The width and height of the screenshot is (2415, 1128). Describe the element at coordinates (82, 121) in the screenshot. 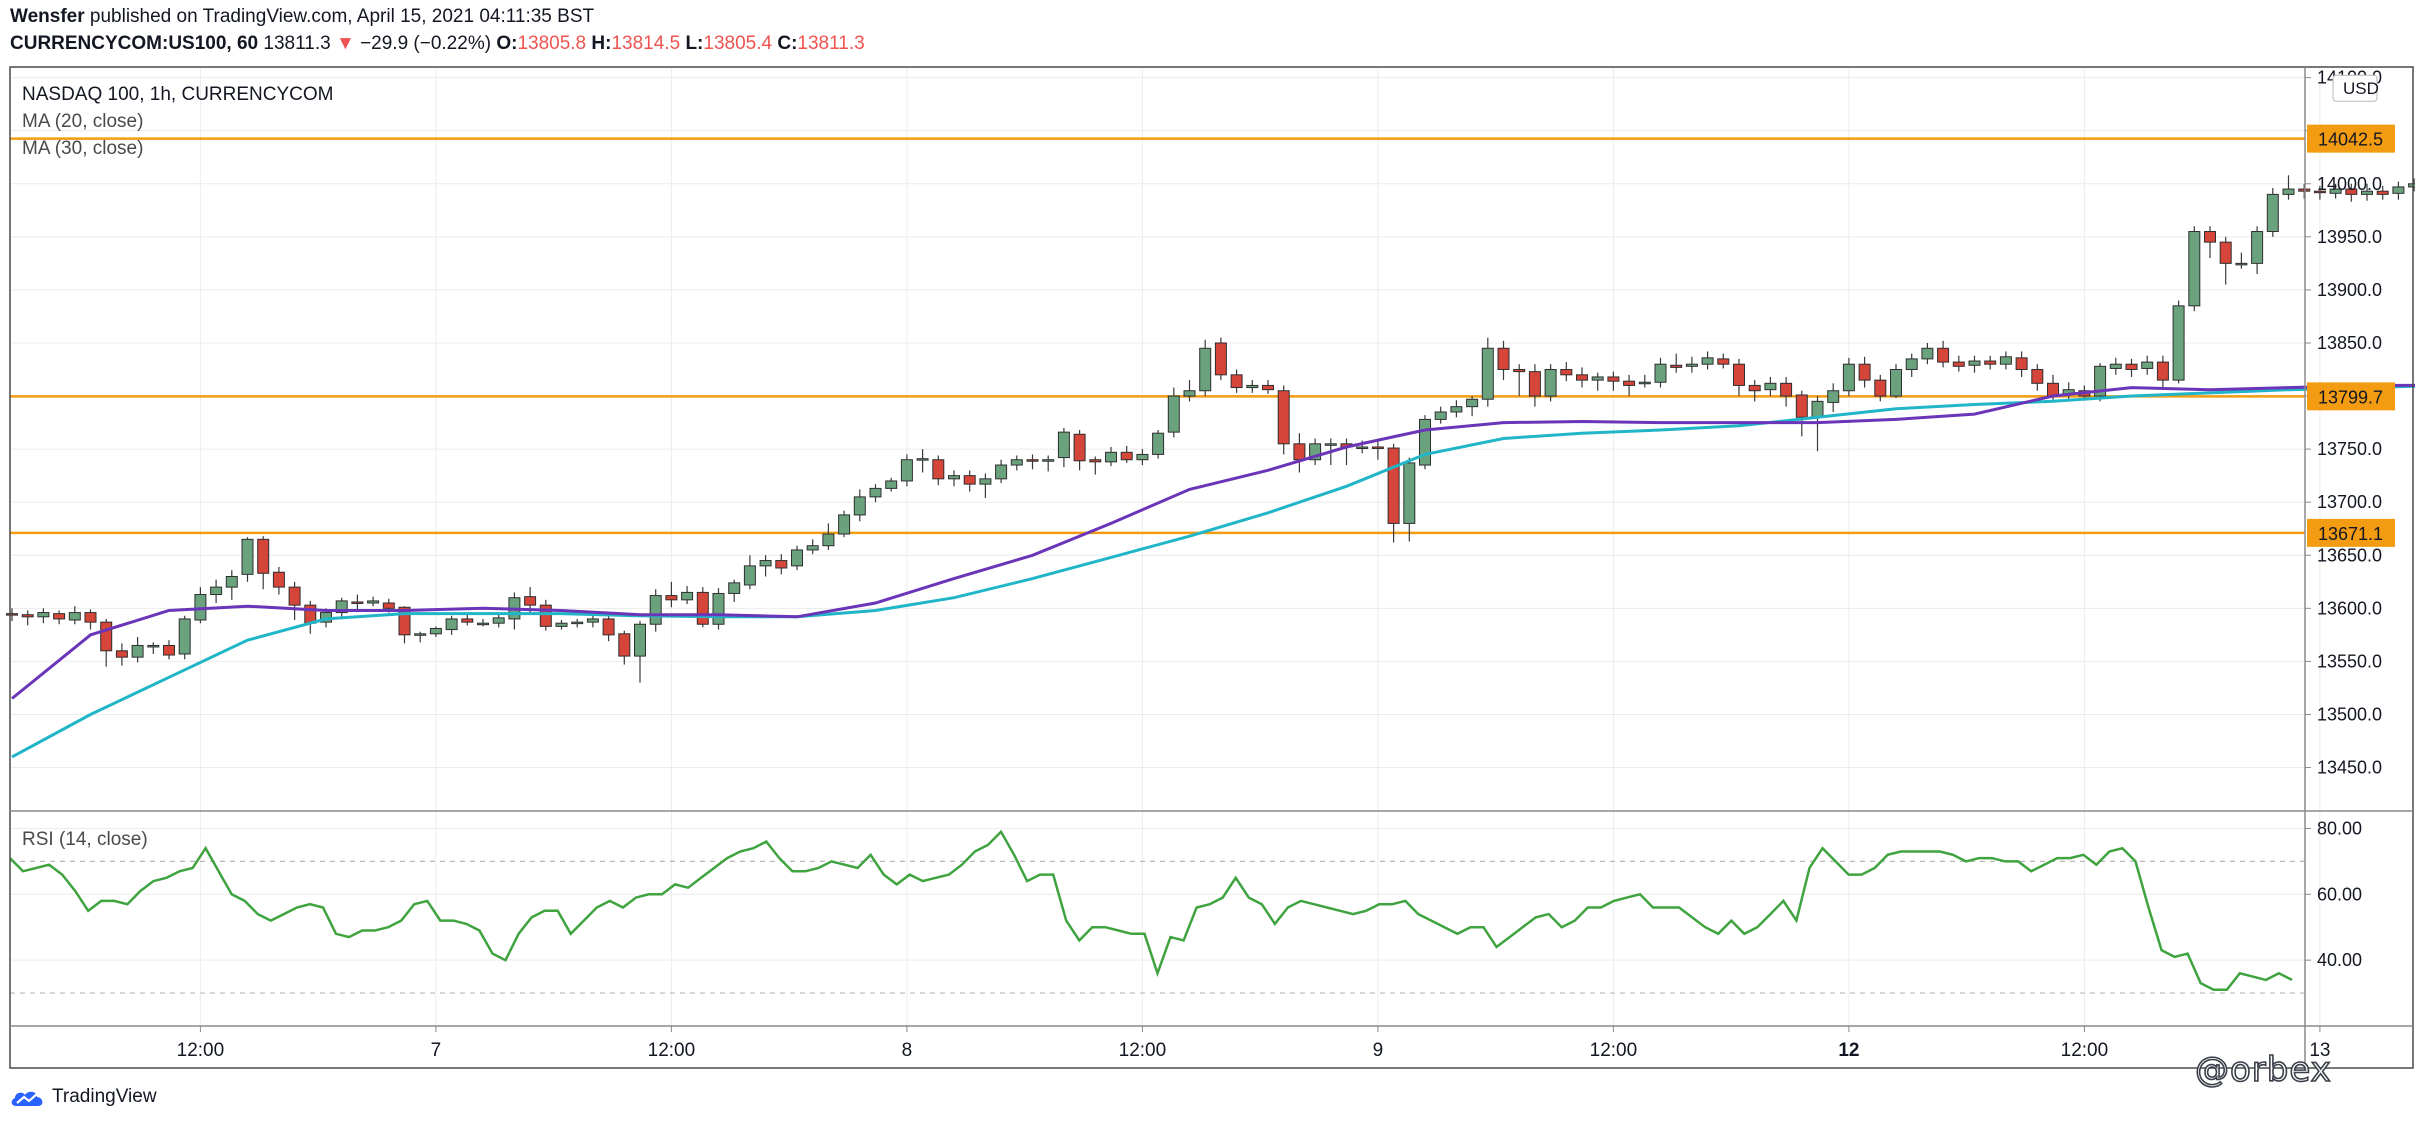

I see `indicator-label: MA (20, close)` at that location.